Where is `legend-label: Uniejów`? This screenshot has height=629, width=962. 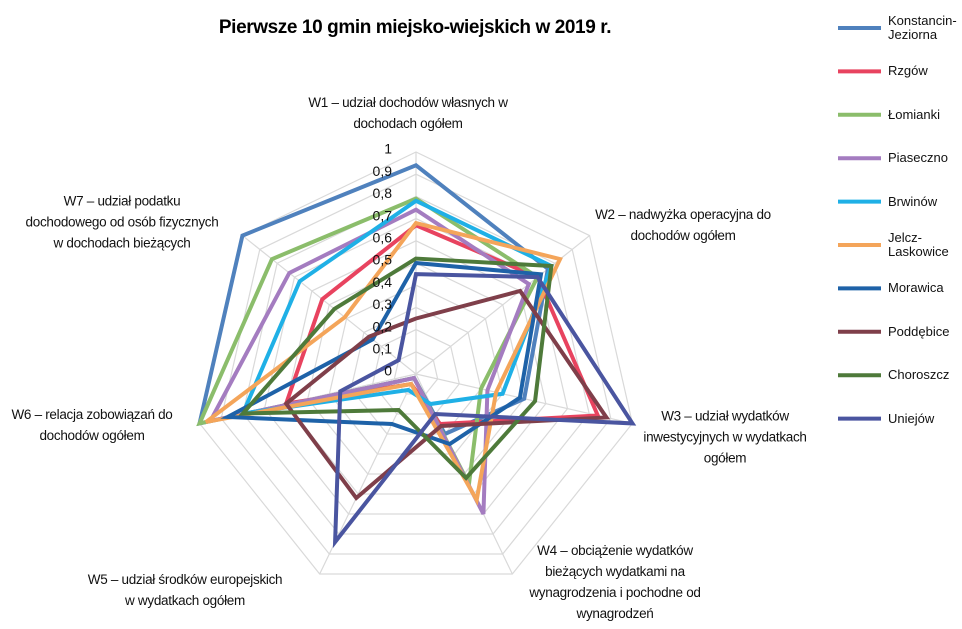 legend-label: Uniejów is located at coordinates (911, 418).